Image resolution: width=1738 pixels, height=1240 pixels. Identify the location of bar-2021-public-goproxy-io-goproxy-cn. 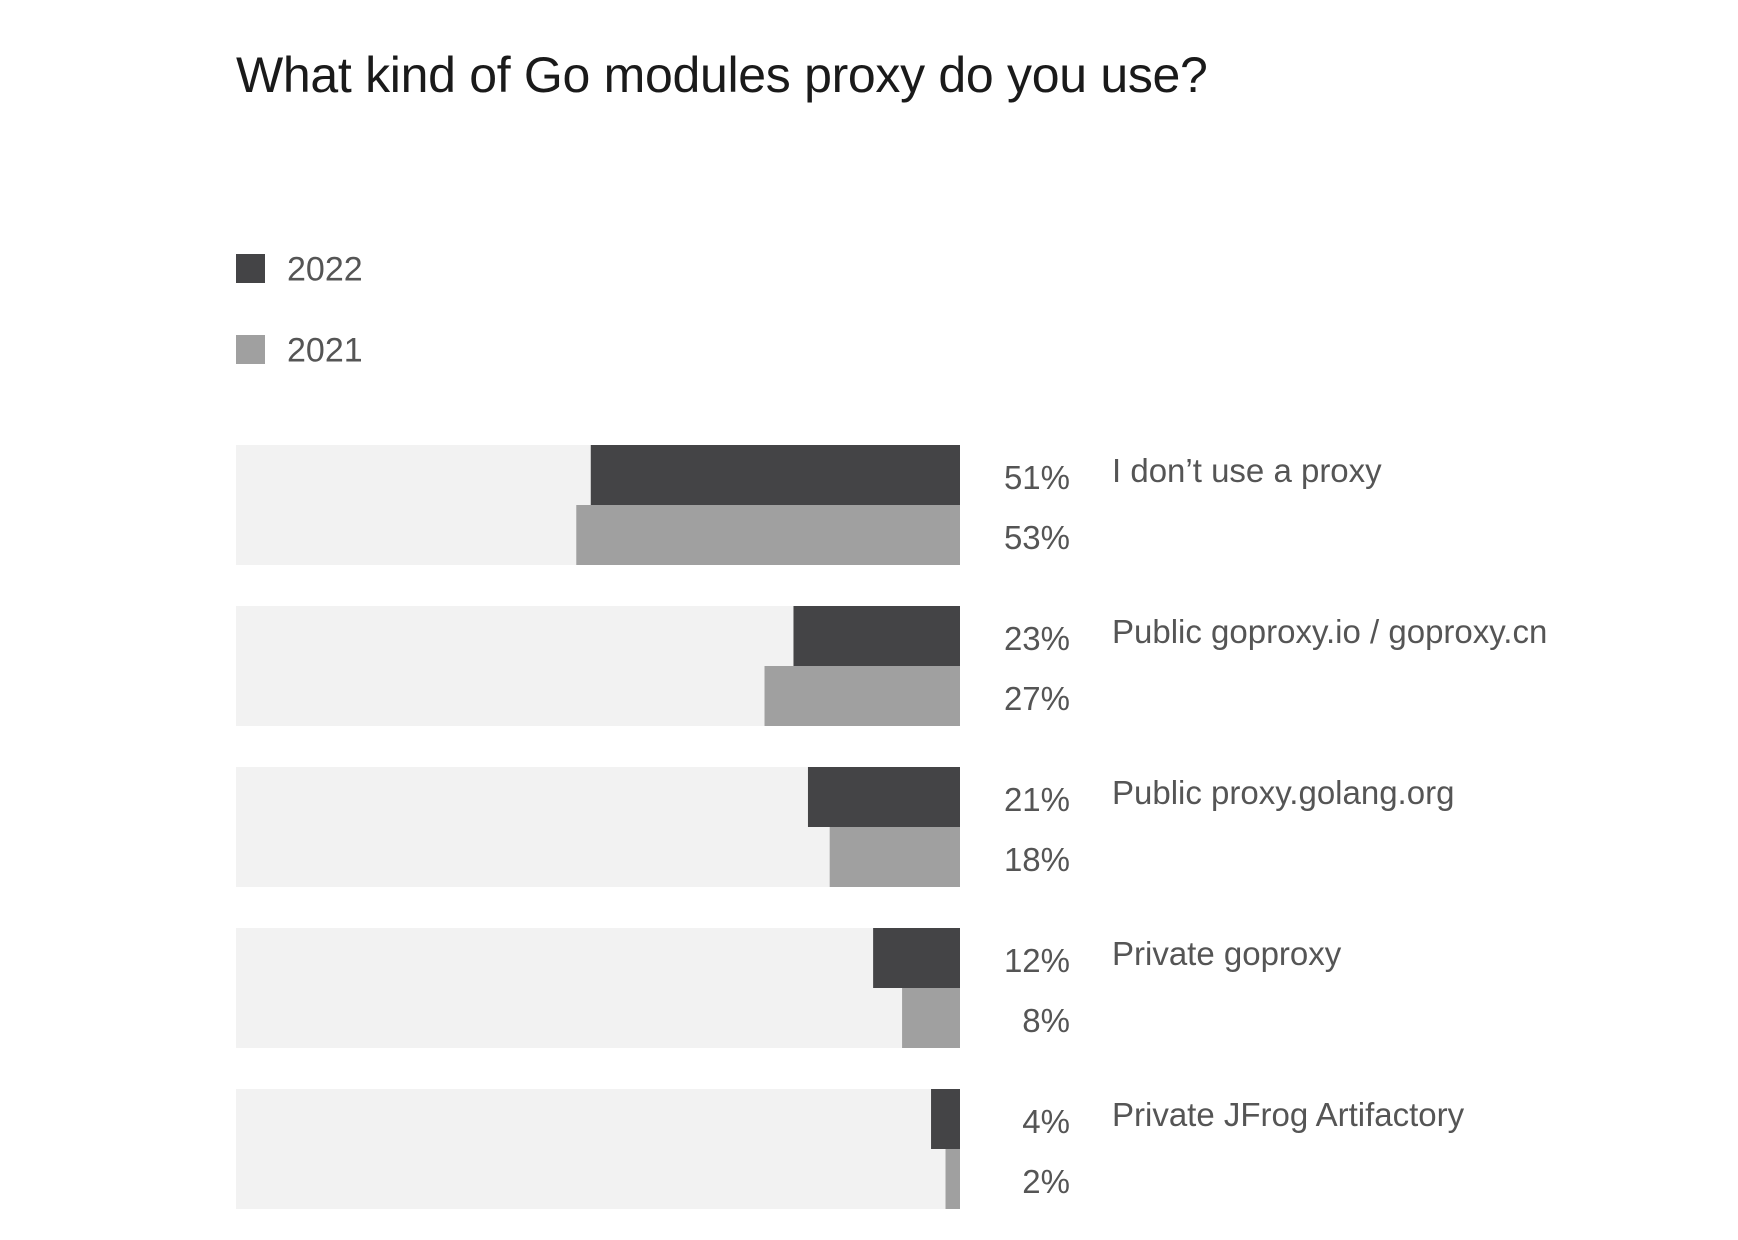
(862, 696).